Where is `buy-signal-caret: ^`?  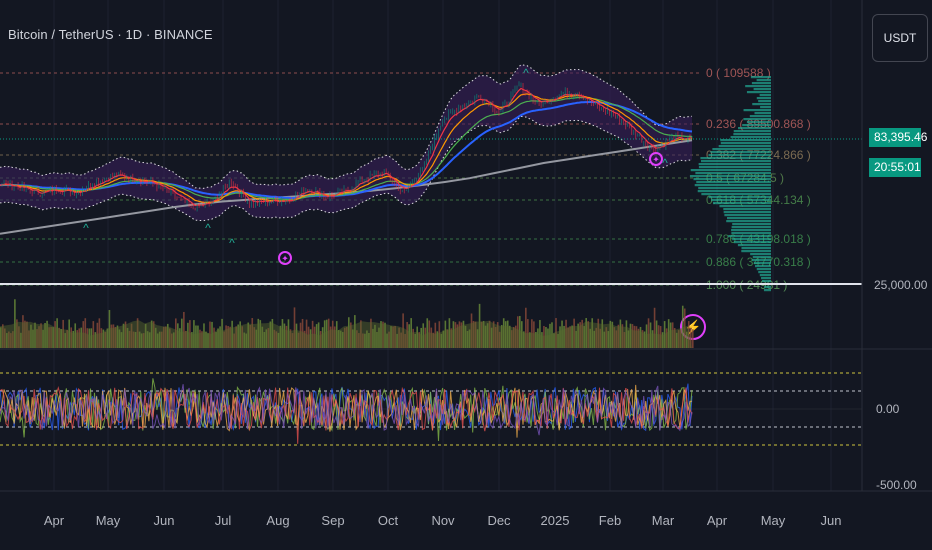
buy-signal-caret: ^ is located at coordinates (526, 73).